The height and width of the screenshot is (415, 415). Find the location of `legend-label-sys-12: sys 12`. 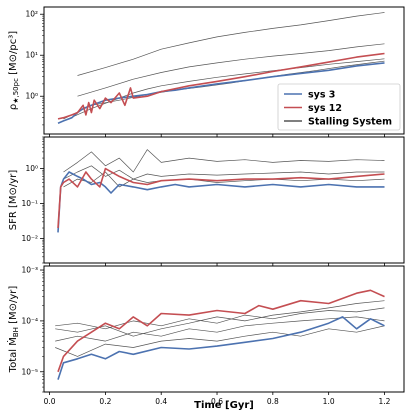

legend-label-sys-12: sys 12 is located at coordinates (325, 108).